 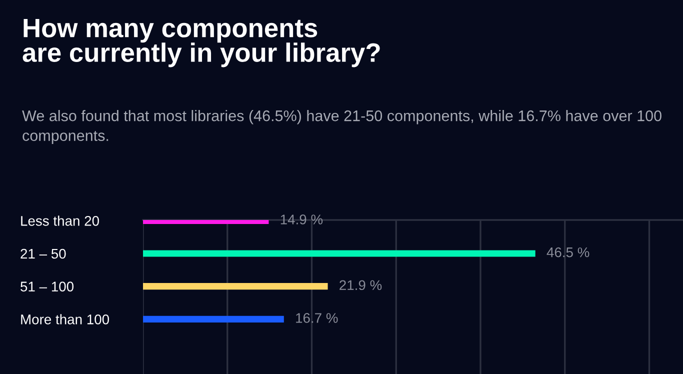 What do you see at coordinates (568, 252) in the screenshot?
I see `data-label: 46.5 %` at bounding box center [568, 252].